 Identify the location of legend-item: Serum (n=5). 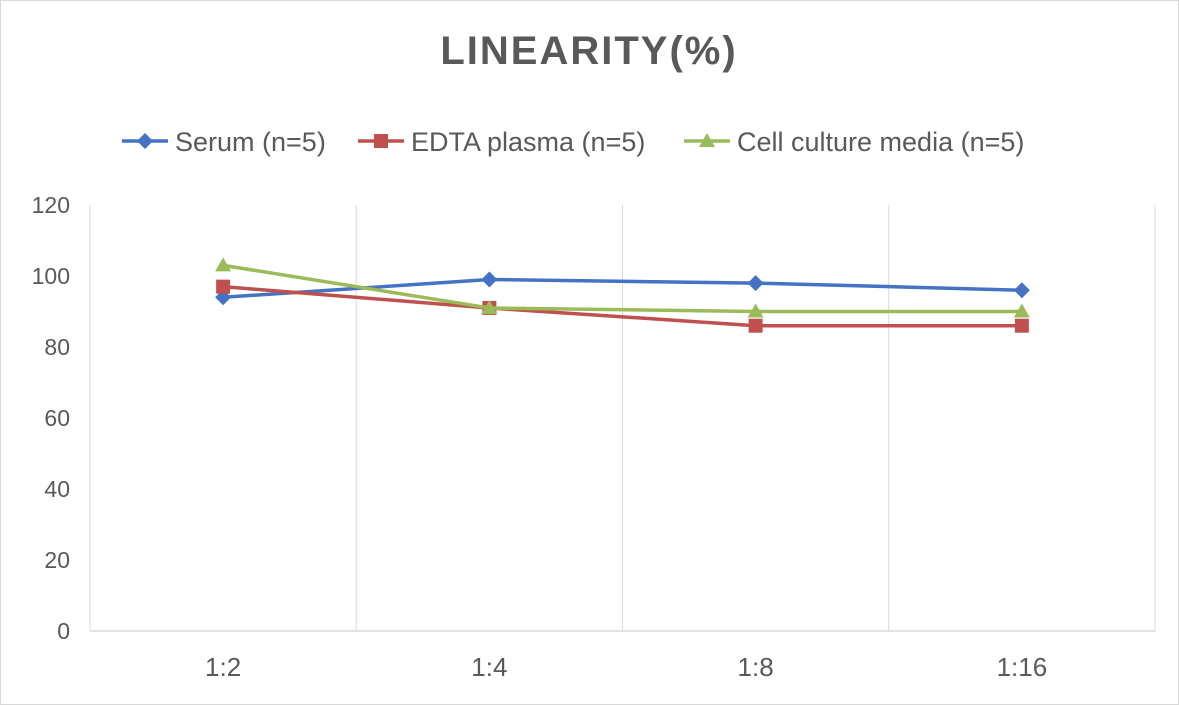
(224, 142).